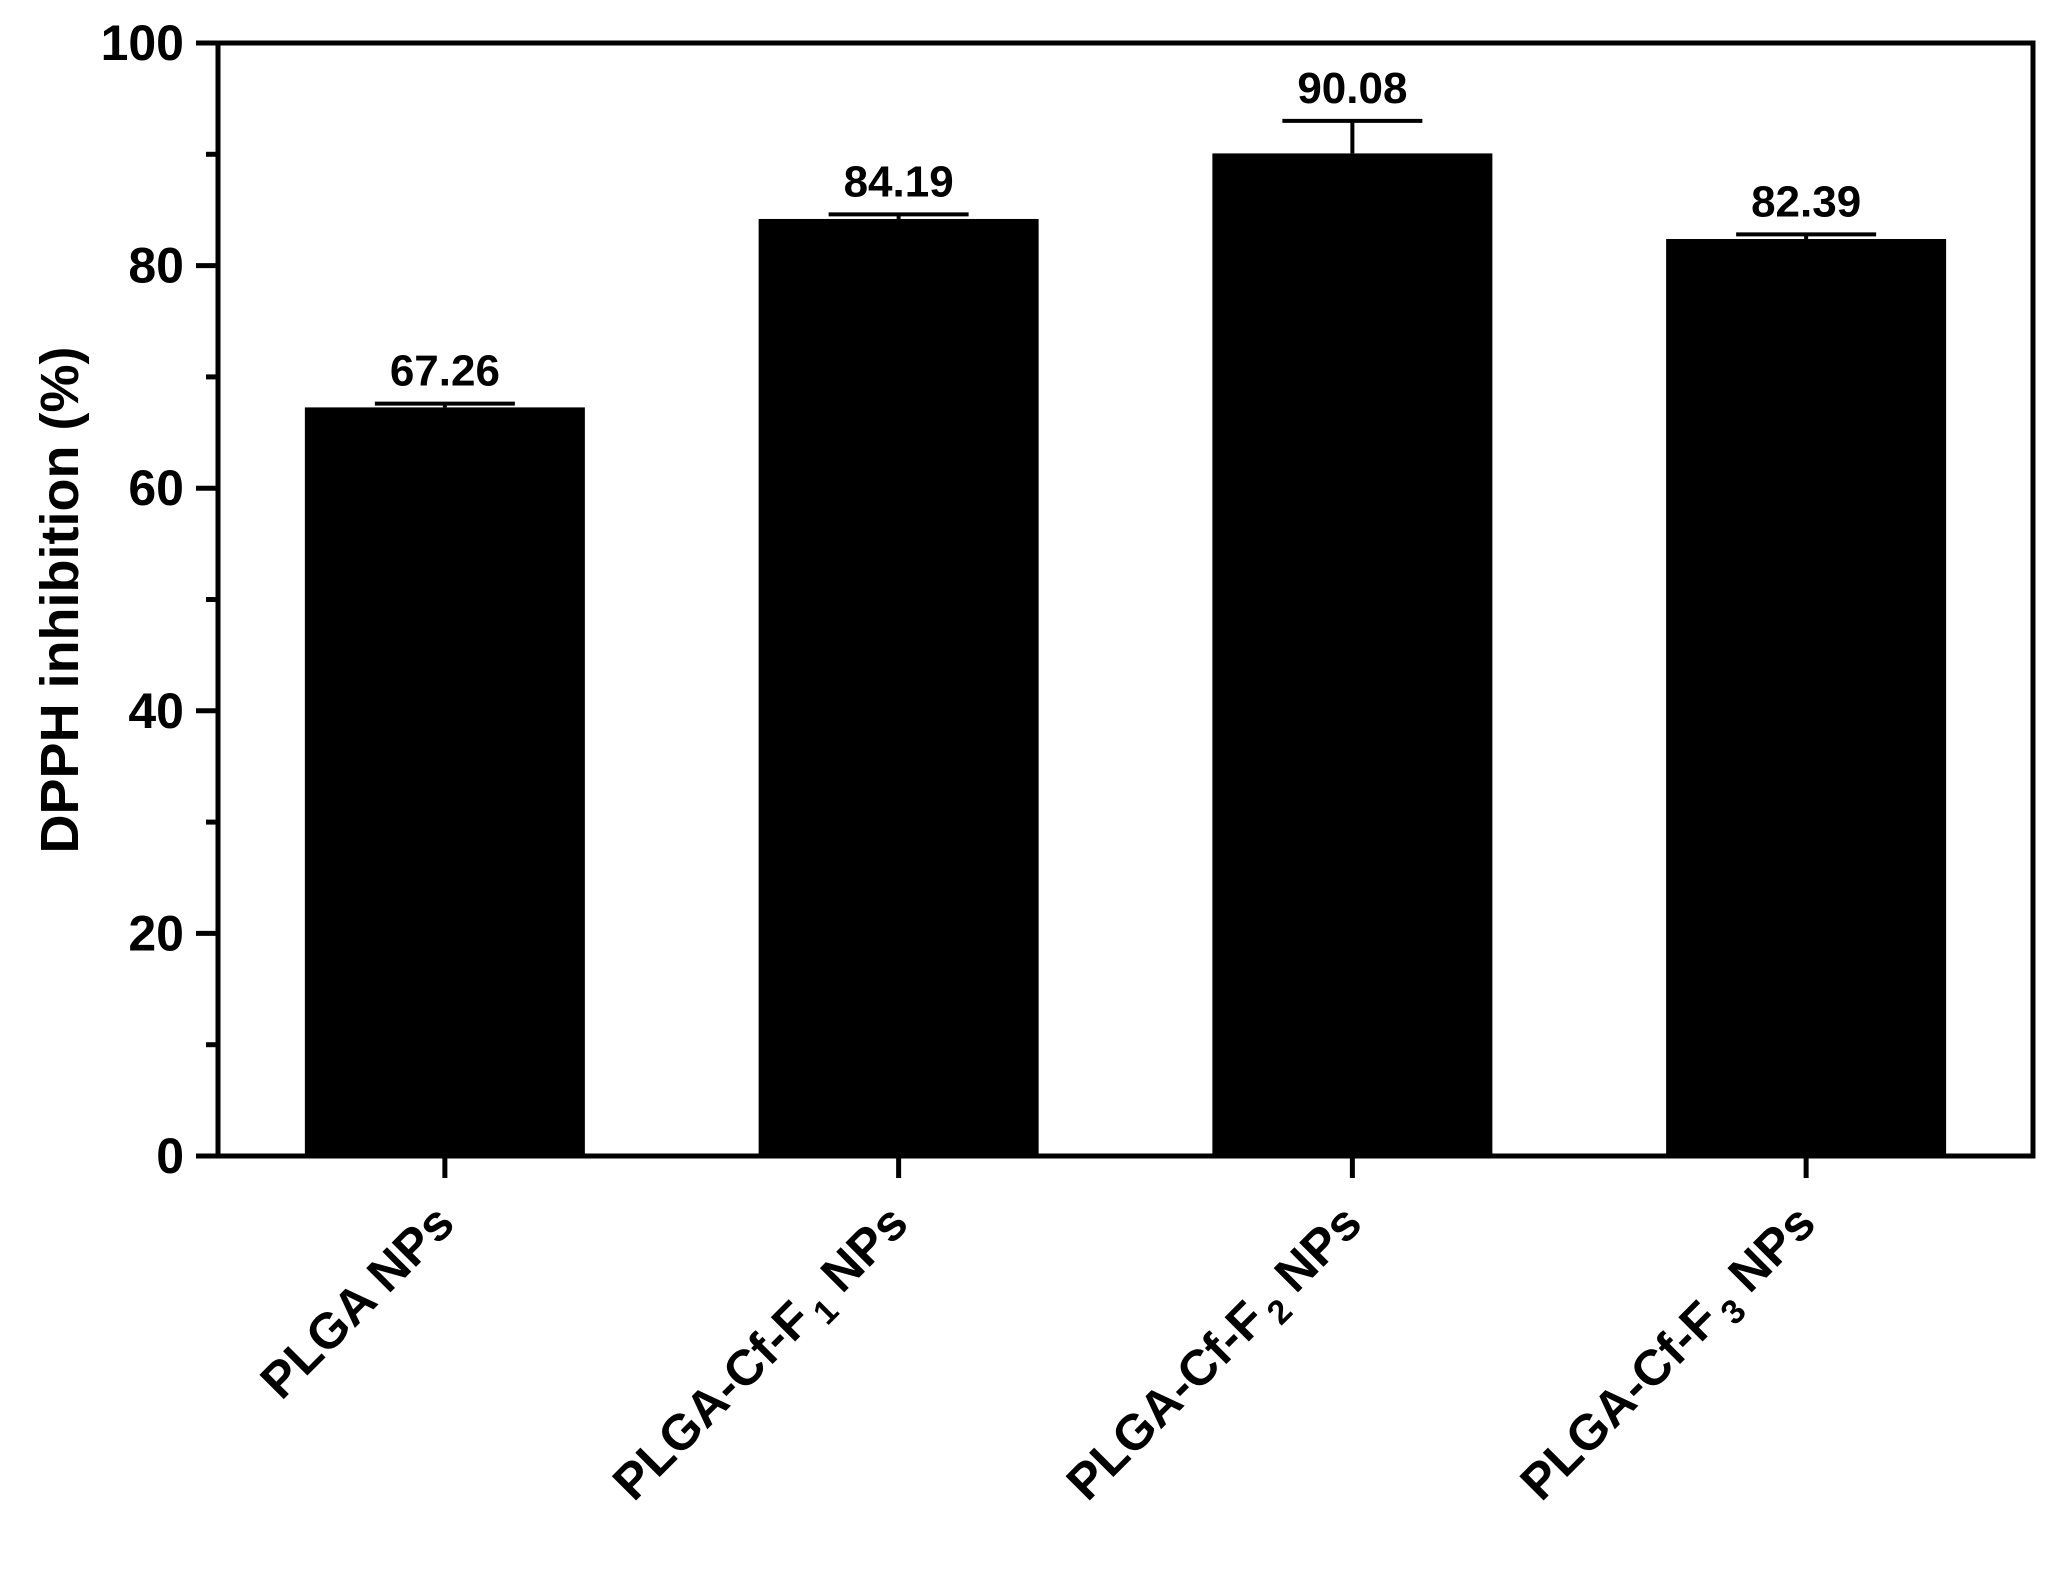  I want to click on y-axis-title: DPPH inhibition (%), so click(60, 600).